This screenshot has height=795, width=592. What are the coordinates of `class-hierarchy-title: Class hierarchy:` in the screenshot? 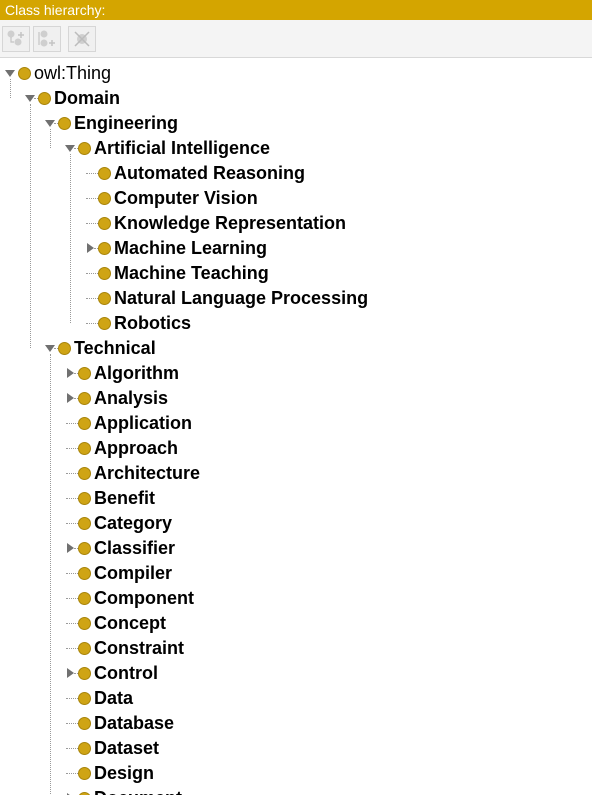 It's located at (296, 10).